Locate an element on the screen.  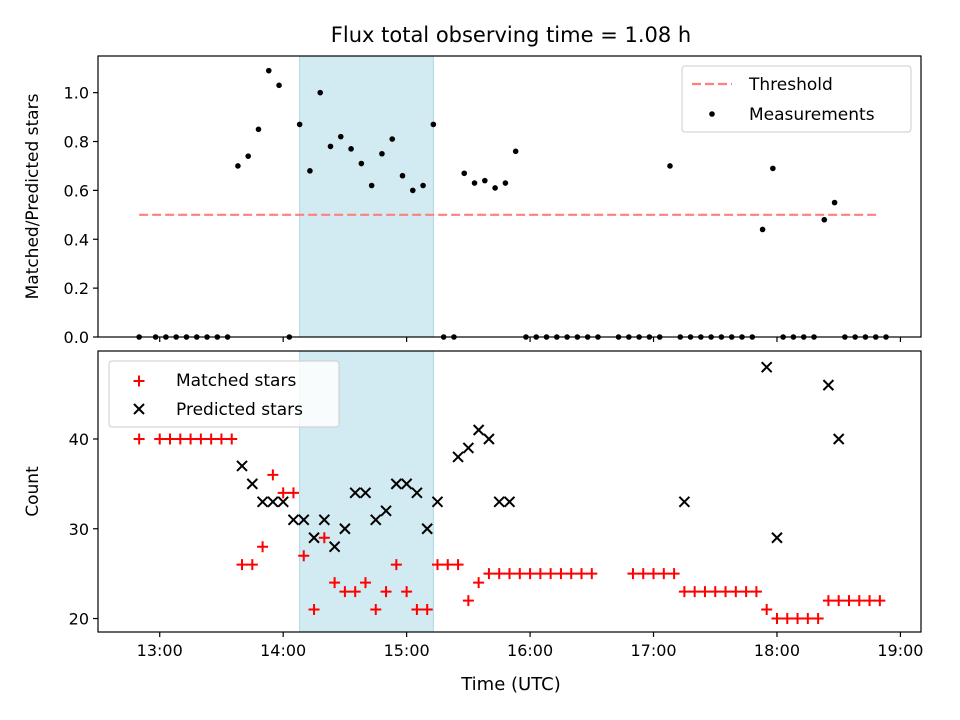
y-tick-label: 40 is located at coordinates (79, 439).